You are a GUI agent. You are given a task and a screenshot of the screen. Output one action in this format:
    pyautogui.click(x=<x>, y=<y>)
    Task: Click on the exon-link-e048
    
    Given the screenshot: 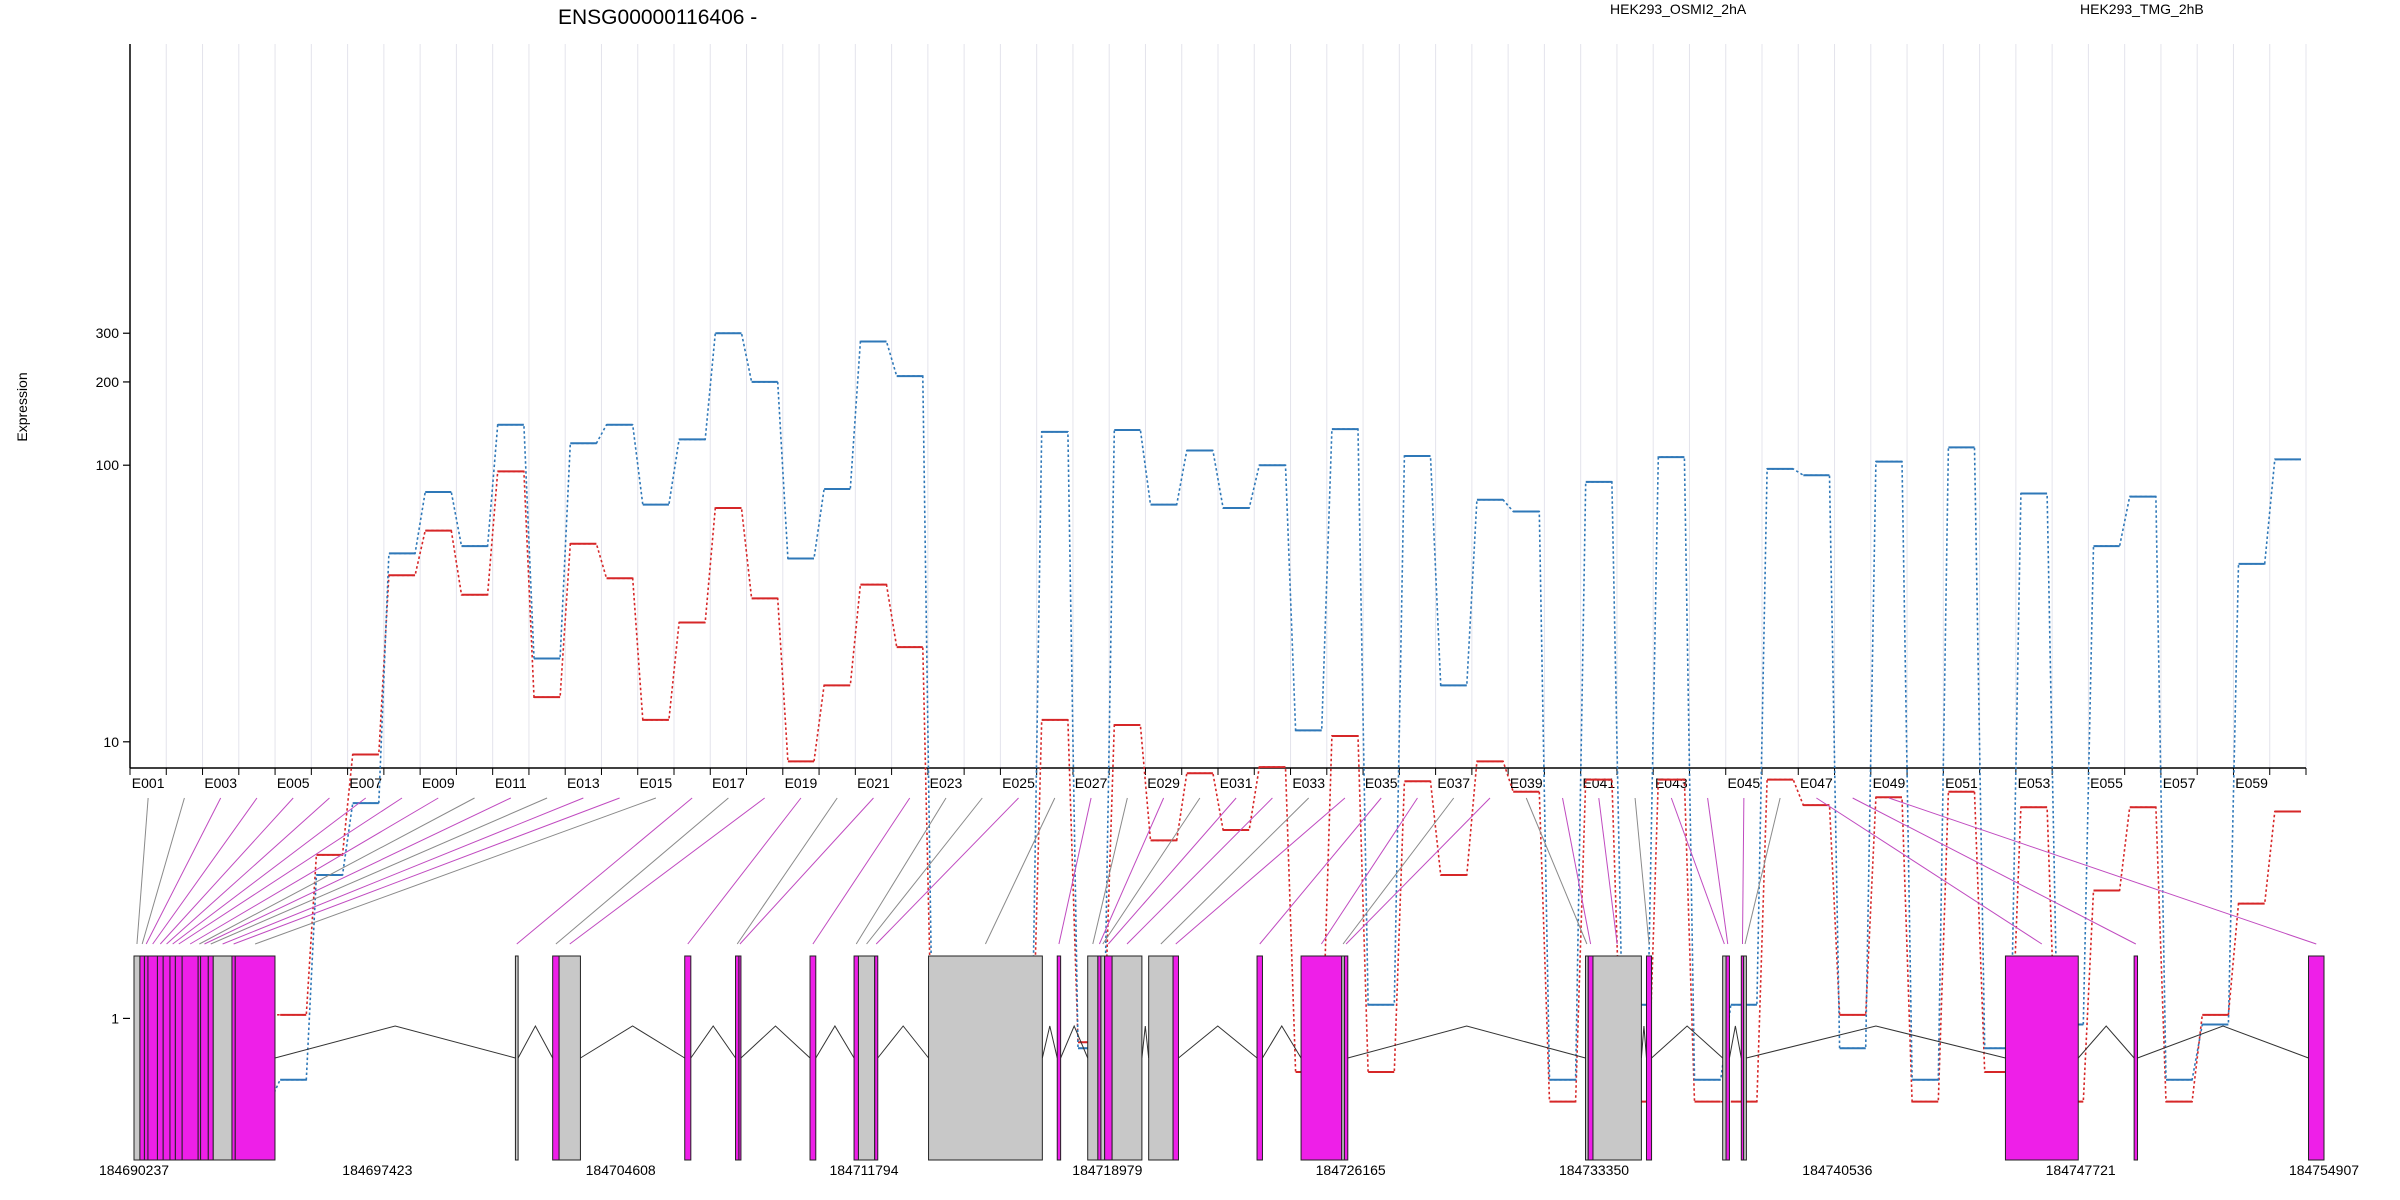 What is the action you would take?
    pyautogui.click(x=1994, y=871)
    